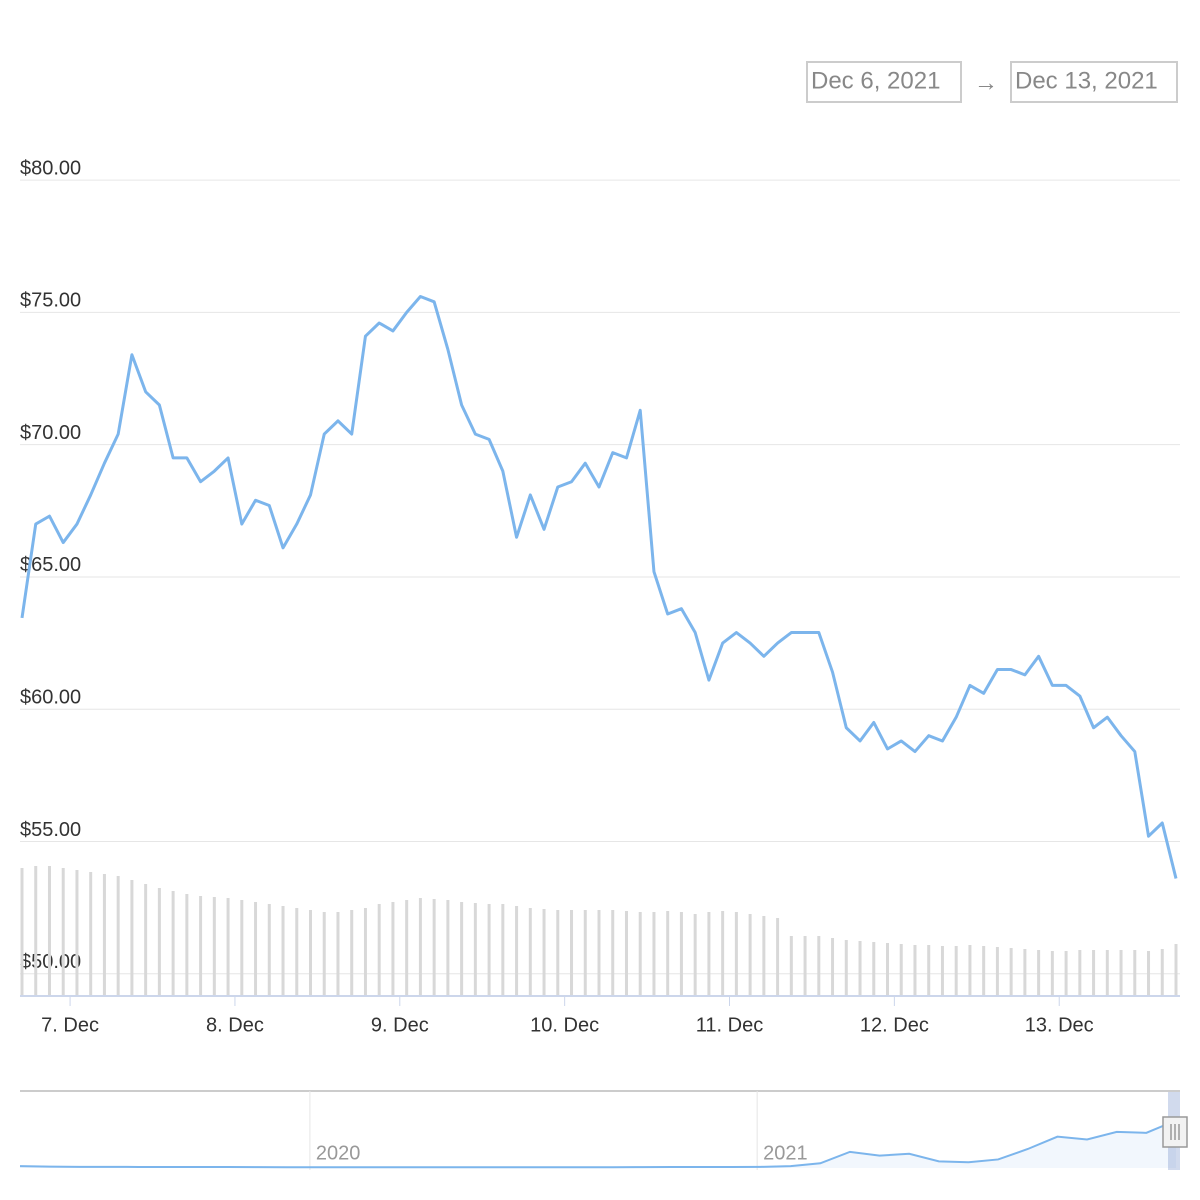  Describe the element at coordinates (70, 1025) in the screenshot. I see `x-tick-label: 7. Dec` at that location.